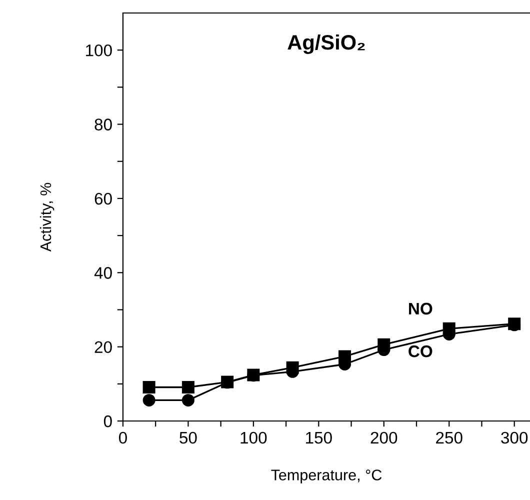 This screenshot has height=500, width=530. Describe the element at coordinates (326, 477) in the screenshot. I see `x-axis-title: Temperature, °C` at that location.